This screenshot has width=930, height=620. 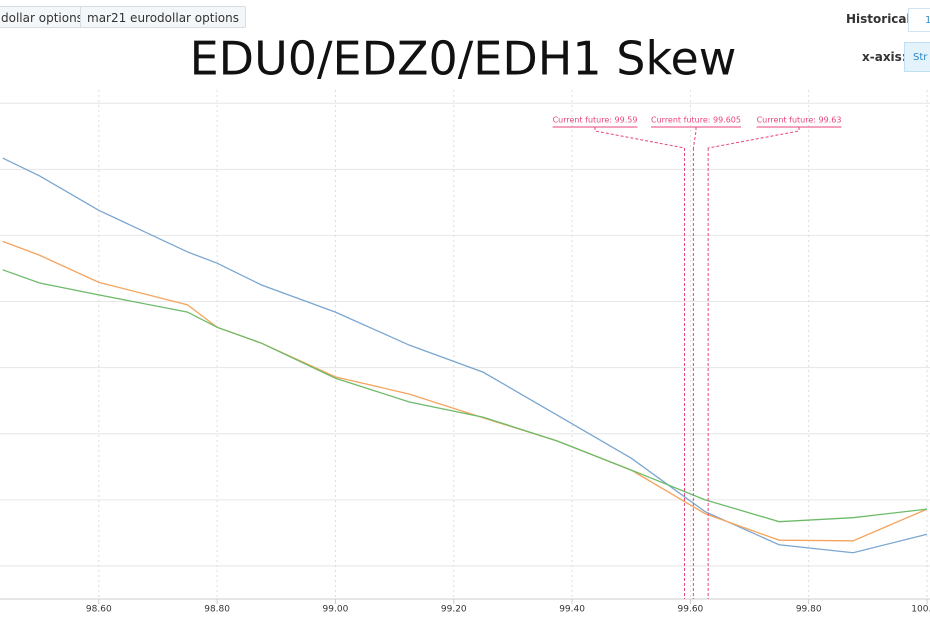 I want to click on historical-input: 1, so click(x=919, y=20).